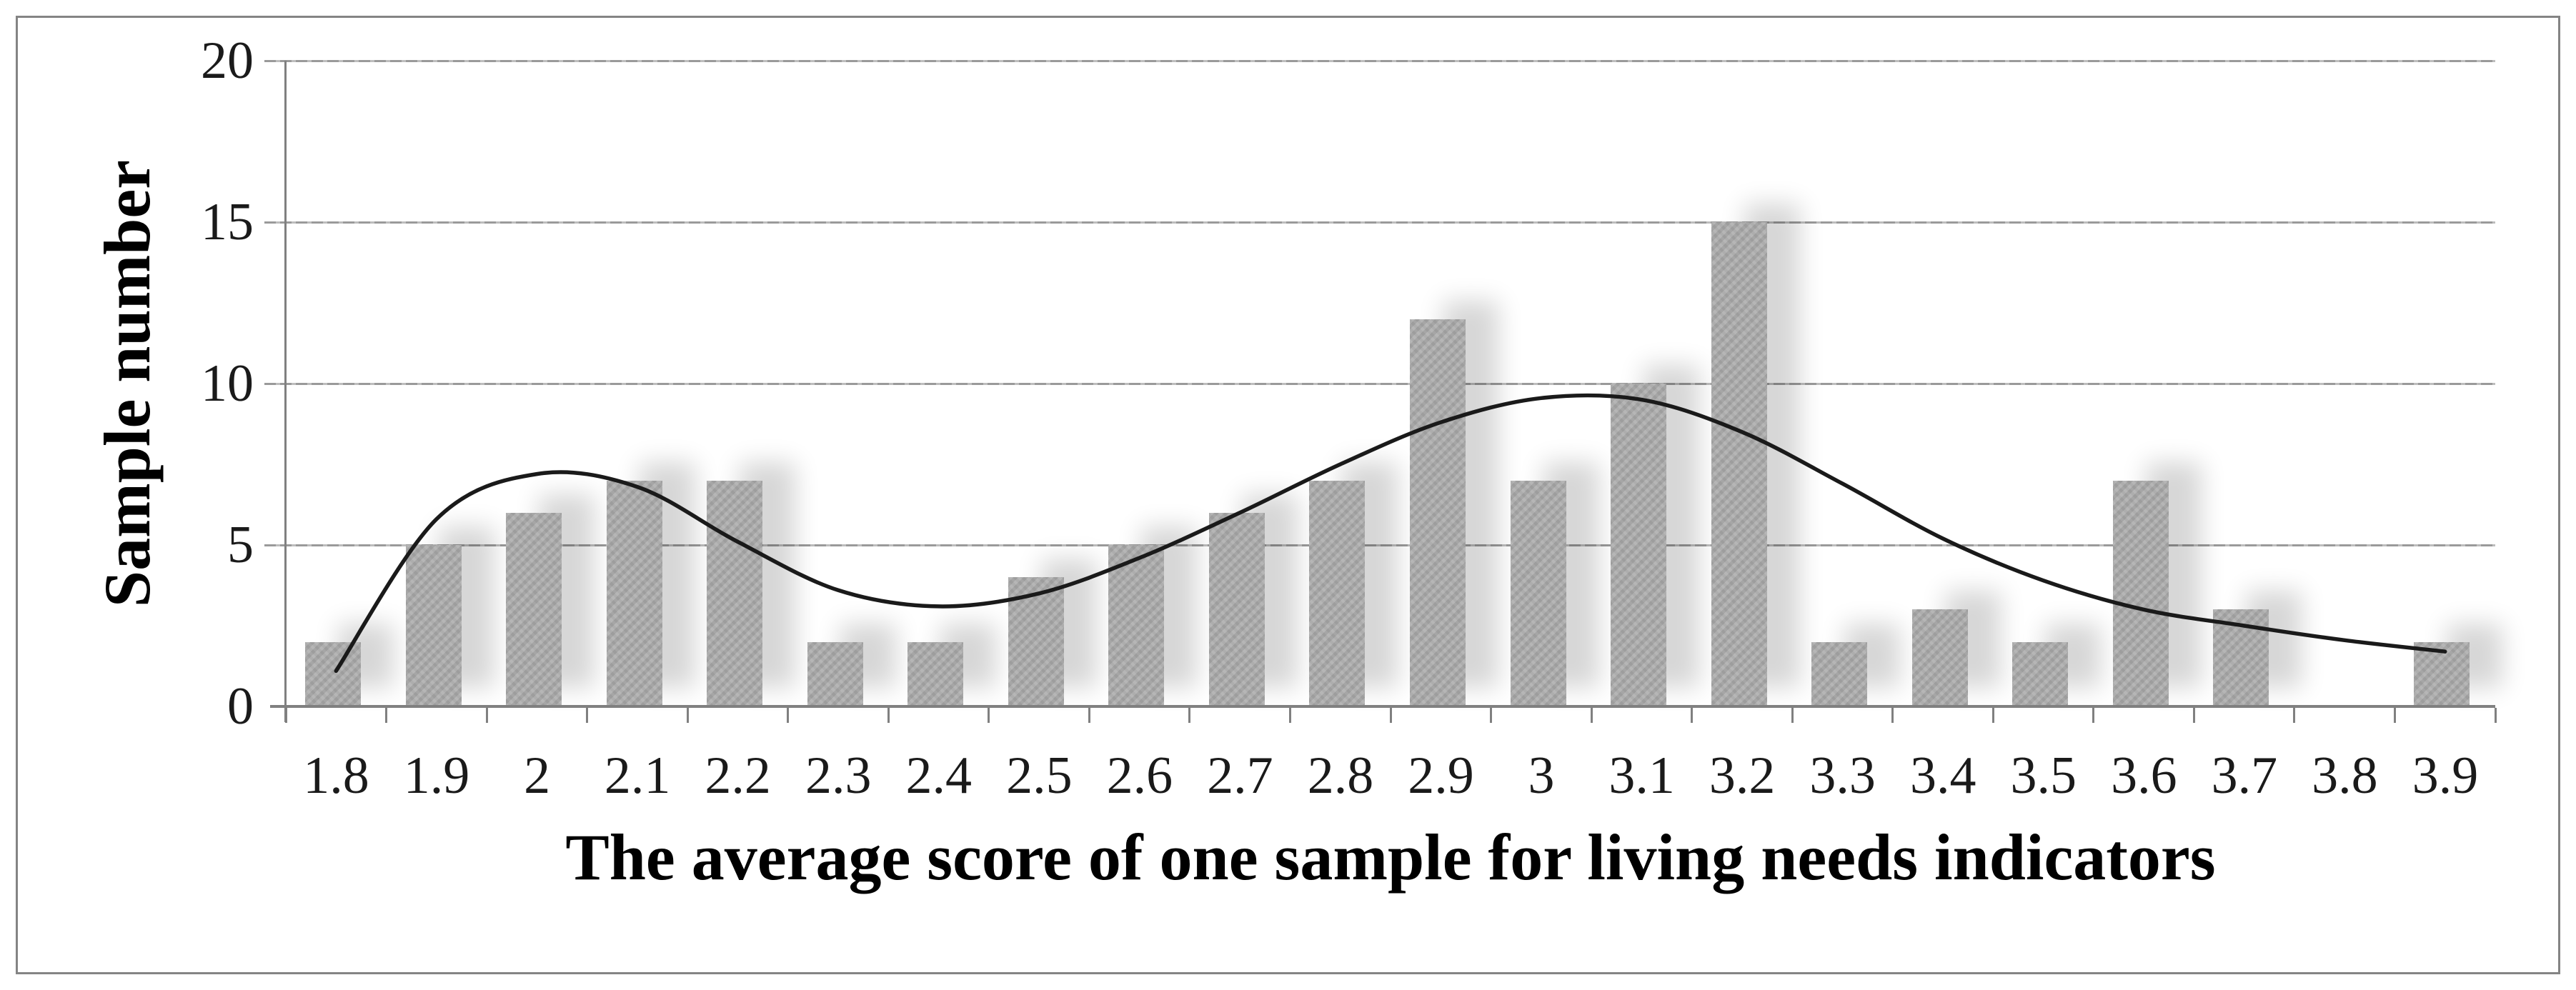 Image resolution: width=2576 pixels, height=990 pixels. Describe the element at coordinates (227, 60) in the screenshot. I see `y-tick-label-20: 20` at that location.